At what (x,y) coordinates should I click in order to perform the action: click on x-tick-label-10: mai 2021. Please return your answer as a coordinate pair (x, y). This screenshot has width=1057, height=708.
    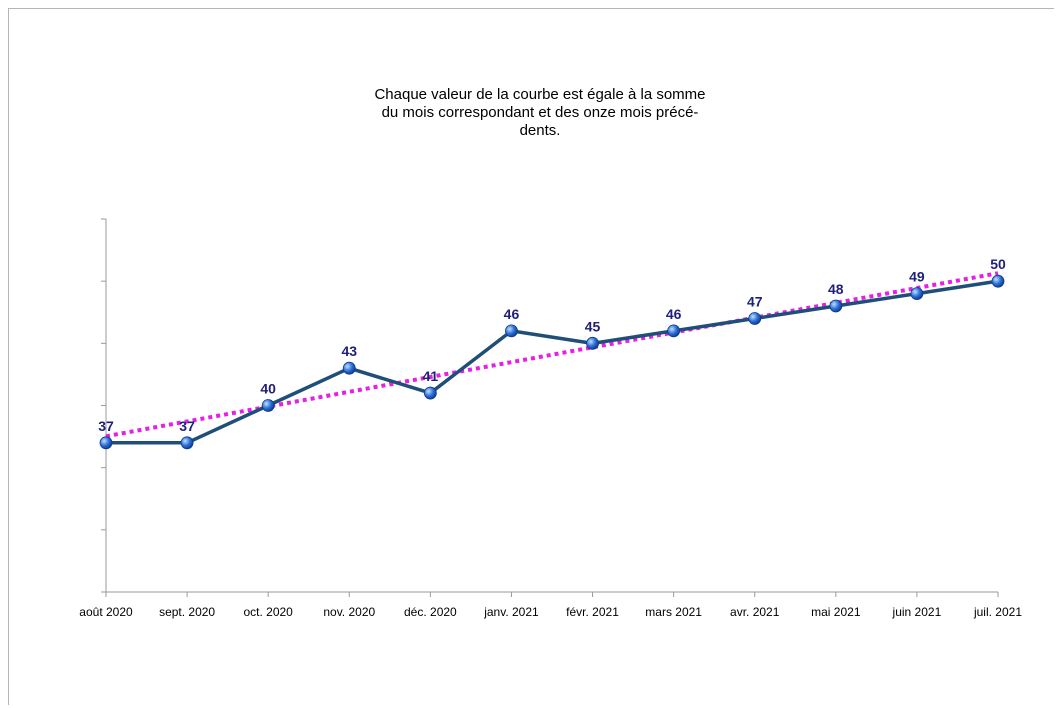
    Looking at the image, I should click on (836, 612).